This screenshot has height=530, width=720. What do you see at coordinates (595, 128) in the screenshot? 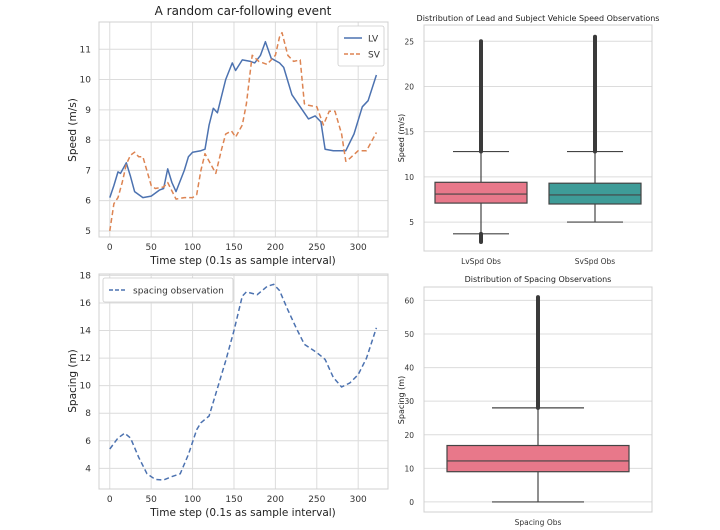
I see `box-svspd-obs` at bounding box center [595, 128].